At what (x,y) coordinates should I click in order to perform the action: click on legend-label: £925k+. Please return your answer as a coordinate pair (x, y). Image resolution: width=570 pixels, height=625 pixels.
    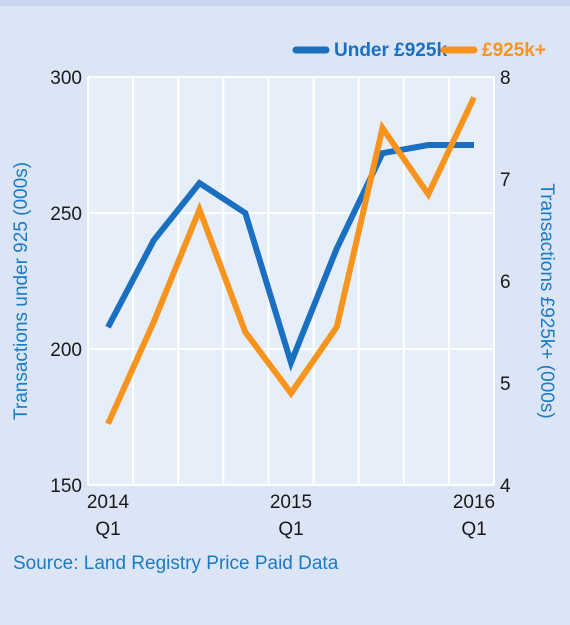
    Looking at the image, I should click on (514, 50).